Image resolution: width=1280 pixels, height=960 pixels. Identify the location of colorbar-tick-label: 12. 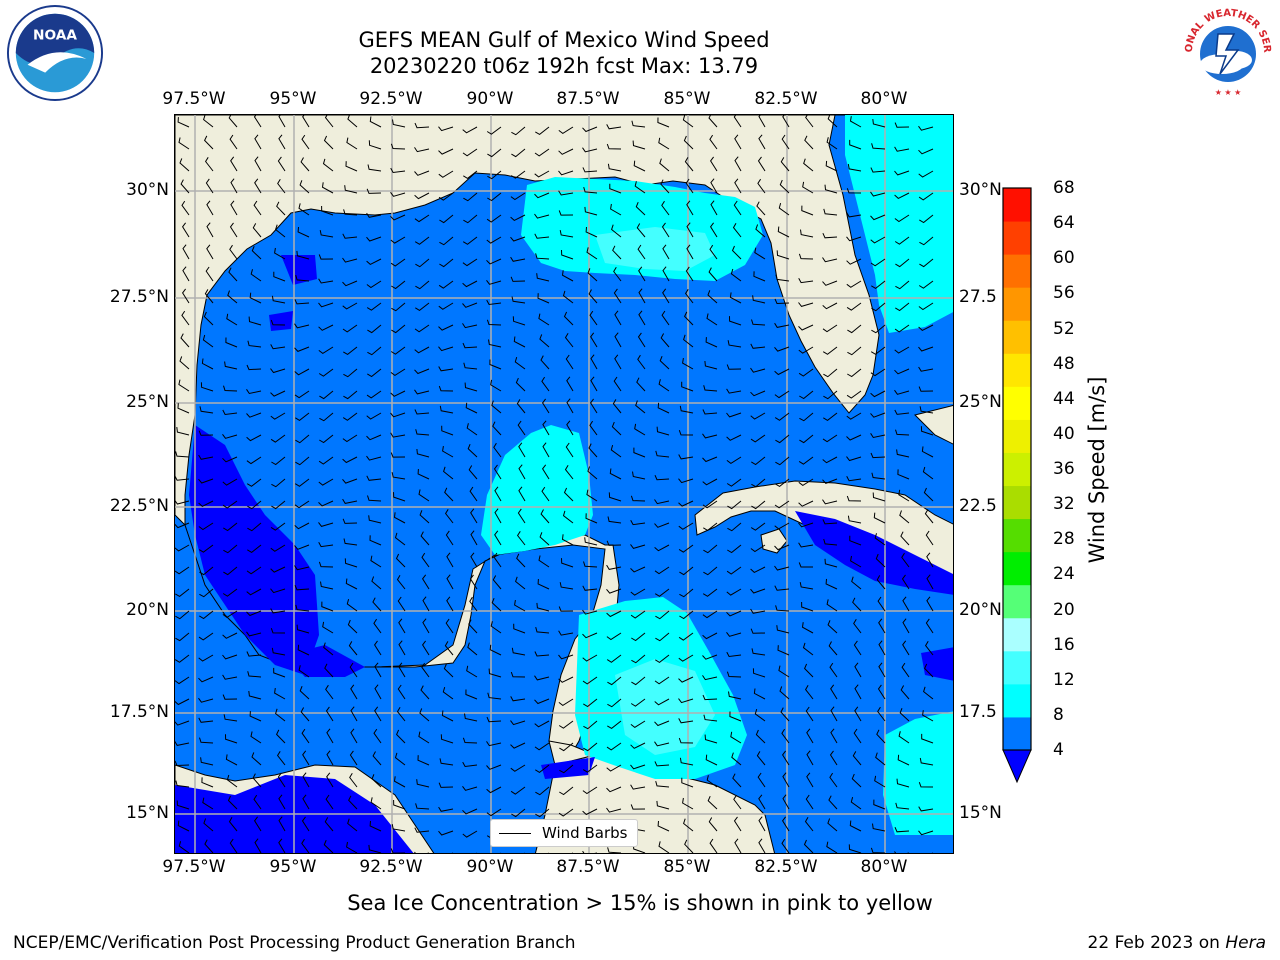
(1064, 679).